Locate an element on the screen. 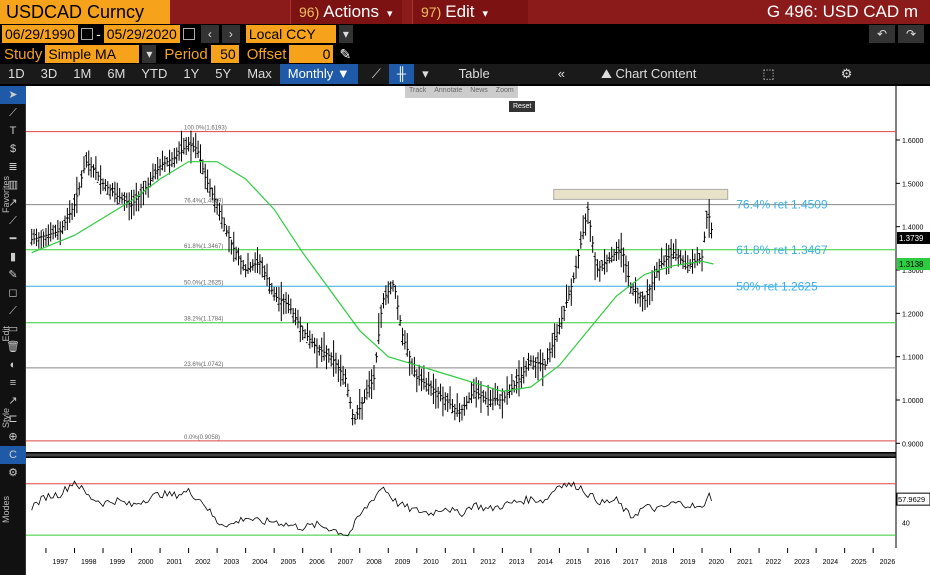  study-dropdown-icon: ▾ is located at coordinates (149, 54).